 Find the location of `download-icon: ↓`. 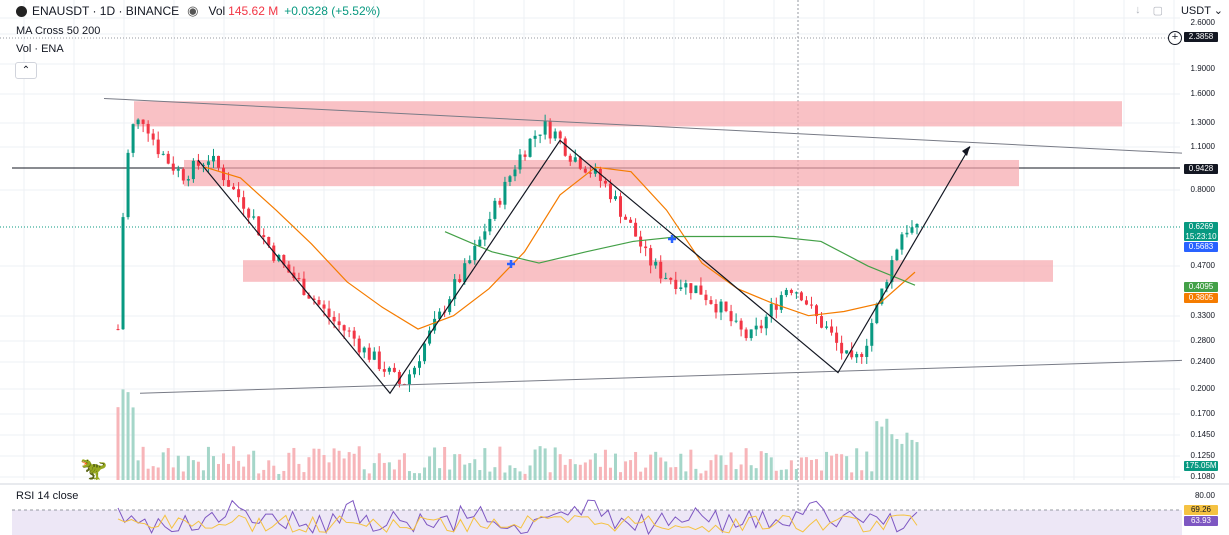

download-icon: ↓ is located at coordinates (1138, 10).